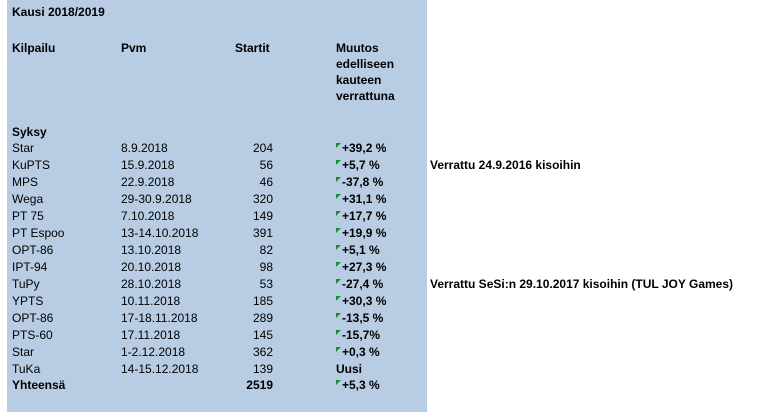 This screenshot has width=772, height=417. I want to click on section-label: Syksy, so click(29, 132).